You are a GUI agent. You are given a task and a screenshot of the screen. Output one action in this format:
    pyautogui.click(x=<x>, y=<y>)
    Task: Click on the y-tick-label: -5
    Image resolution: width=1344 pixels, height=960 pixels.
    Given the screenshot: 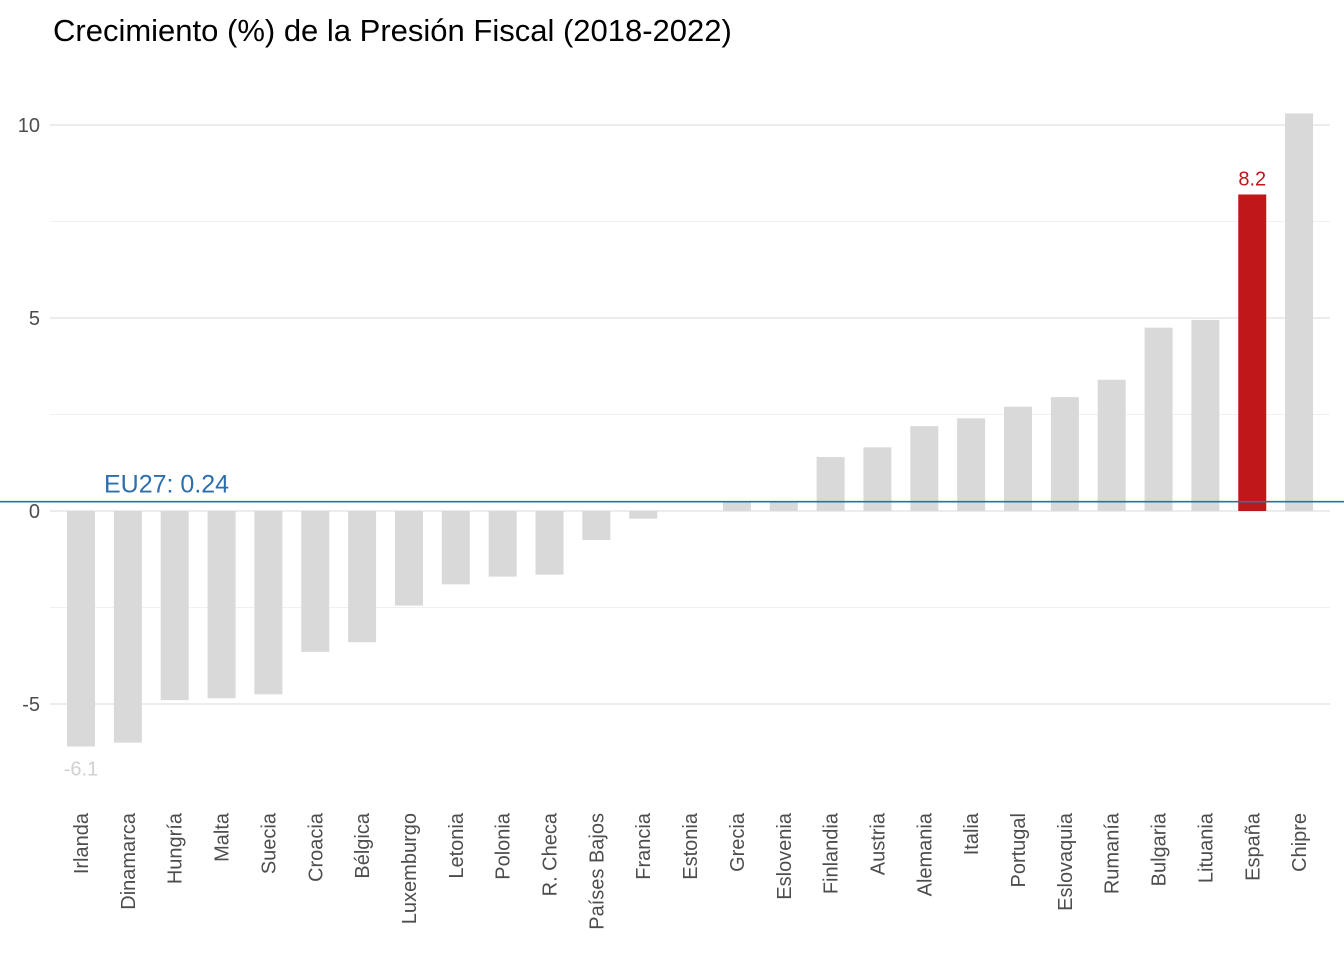 What is the action you would take?
    pyautogui.click(x=31, y=705)
    